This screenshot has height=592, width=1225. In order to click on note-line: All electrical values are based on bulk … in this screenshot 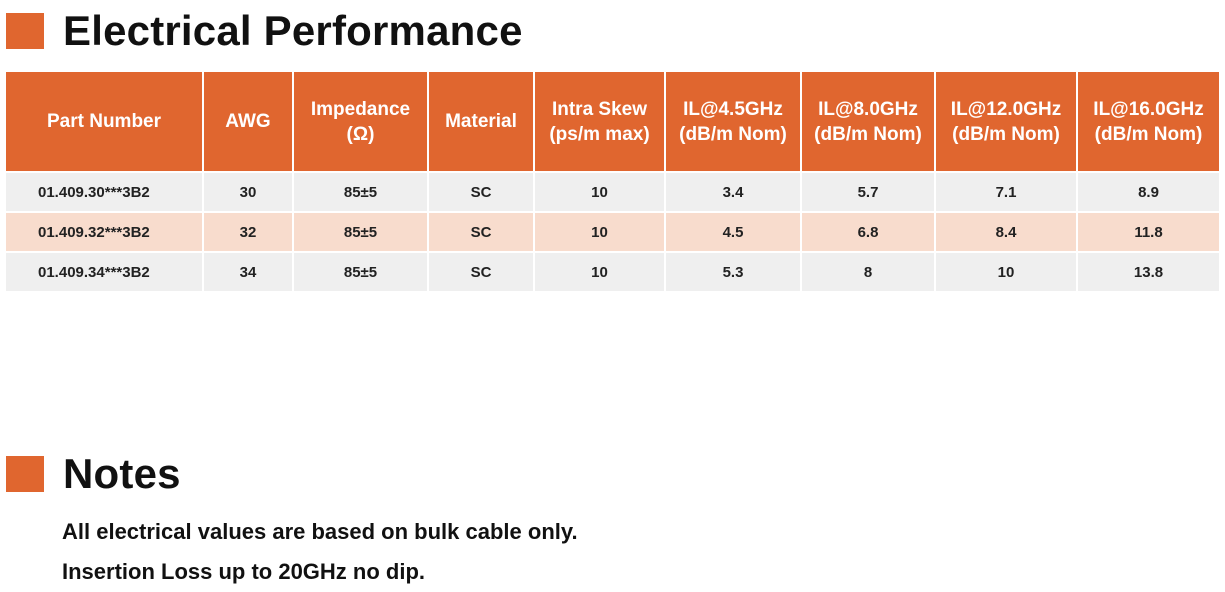, I will do `click(320, 531)`.